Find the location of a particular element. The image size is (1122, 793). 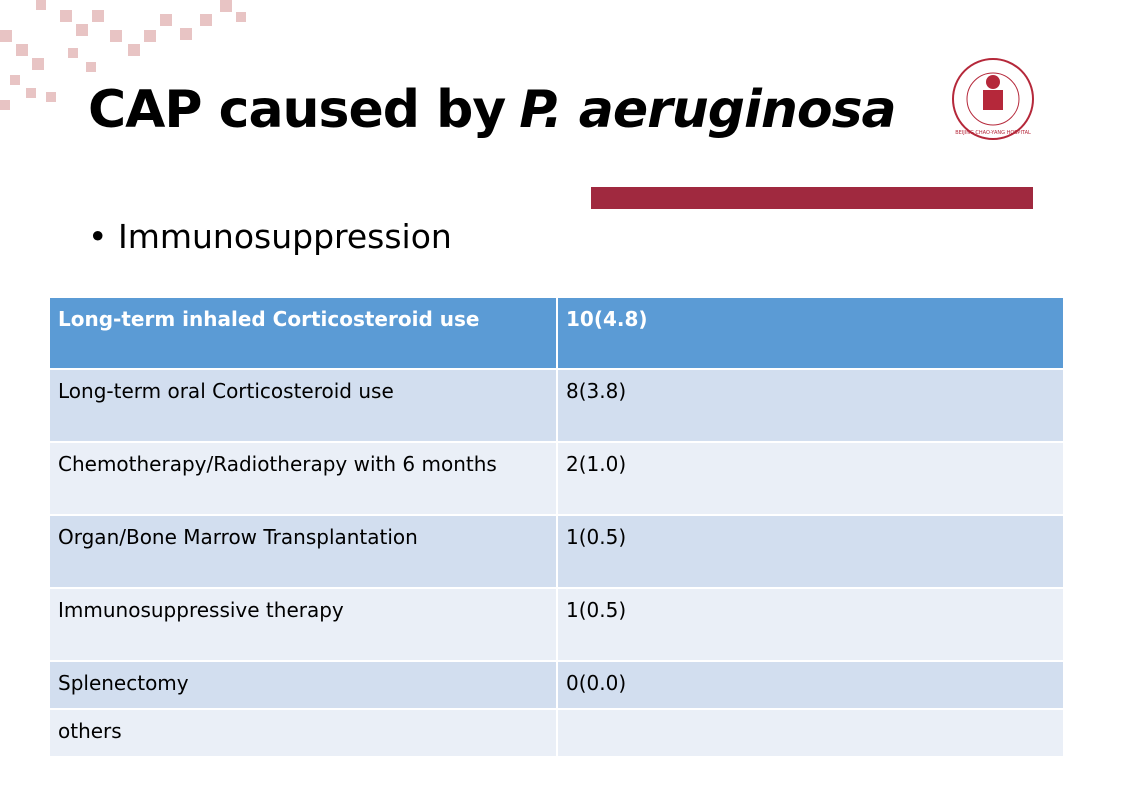

table-row: Splenectomy 0(0.0) is located at coordinates (557, 685).